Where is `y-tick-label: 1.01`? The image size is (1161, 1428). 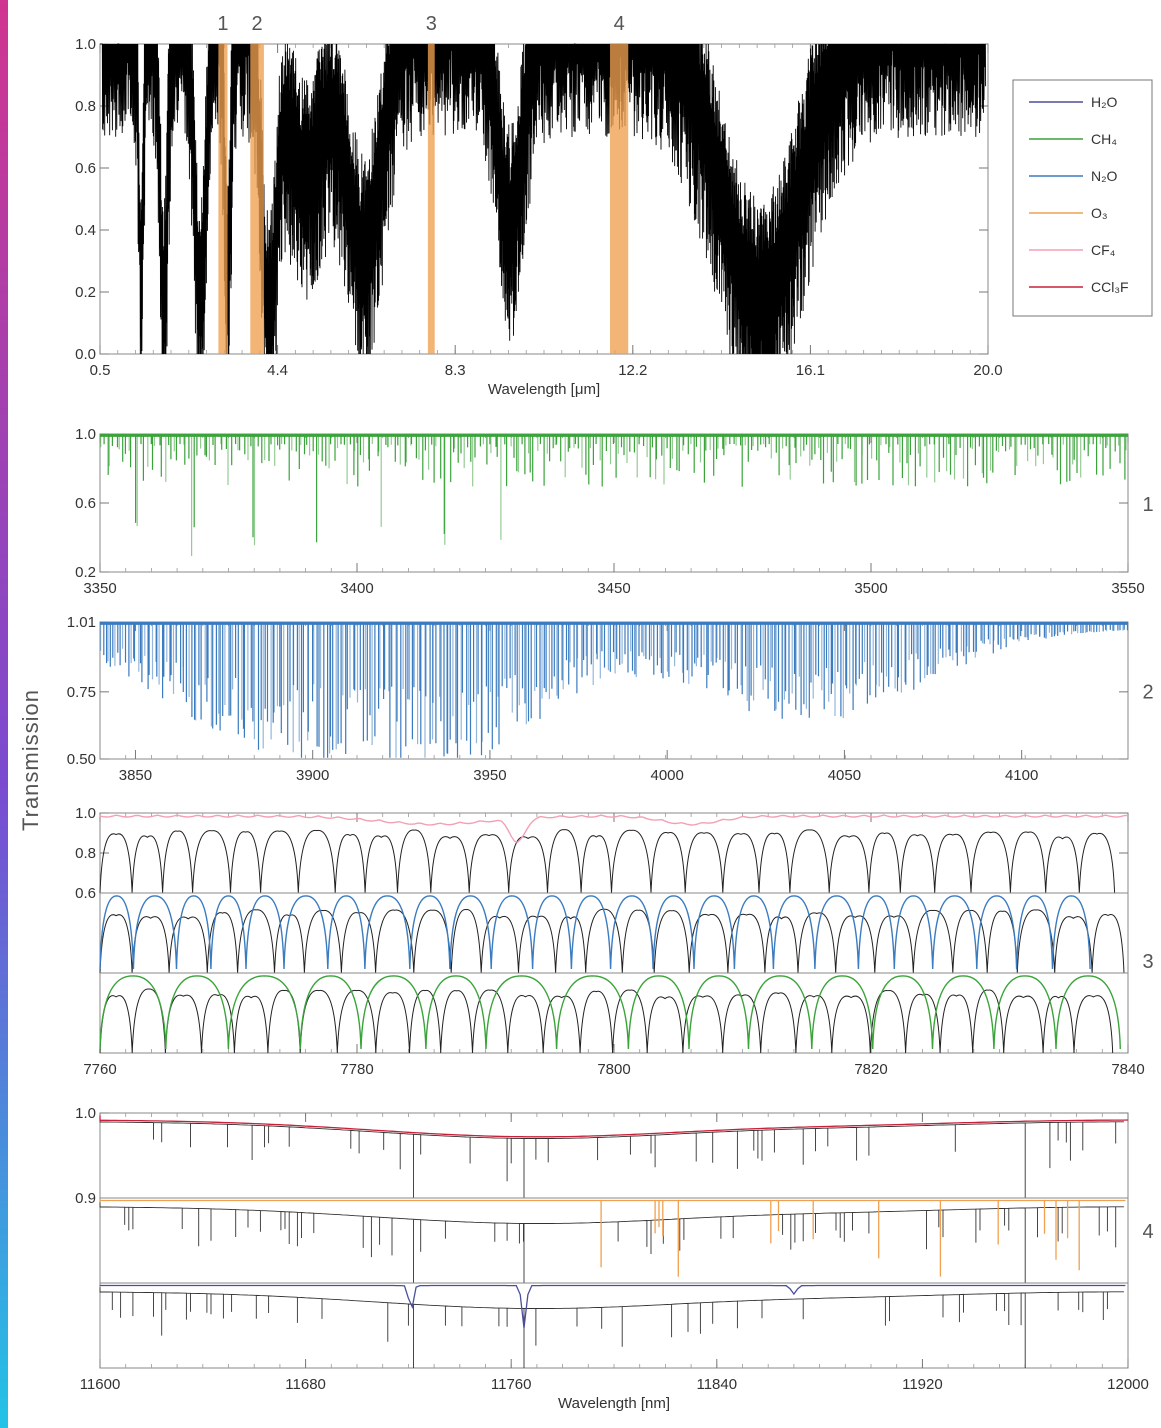
y-tick-label: 1.01 is located at coordinates (81, 622).